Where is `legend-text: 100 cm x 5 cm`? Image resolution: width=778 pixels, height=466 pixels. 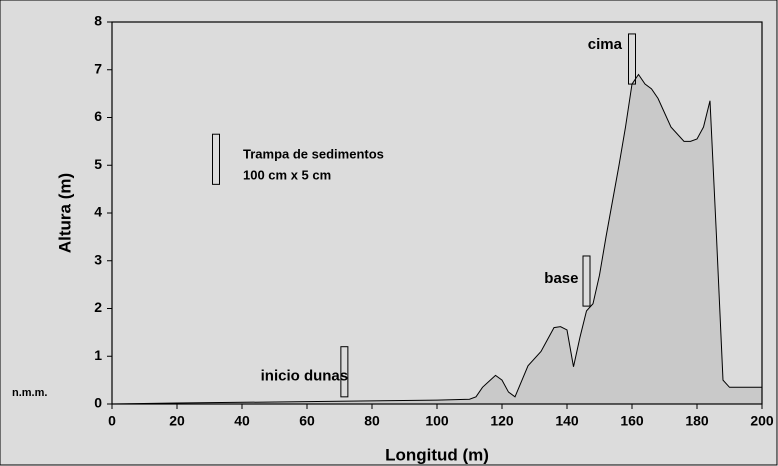
legend-text: 100 cm x 5 cm is located at coordinates (287, 175).